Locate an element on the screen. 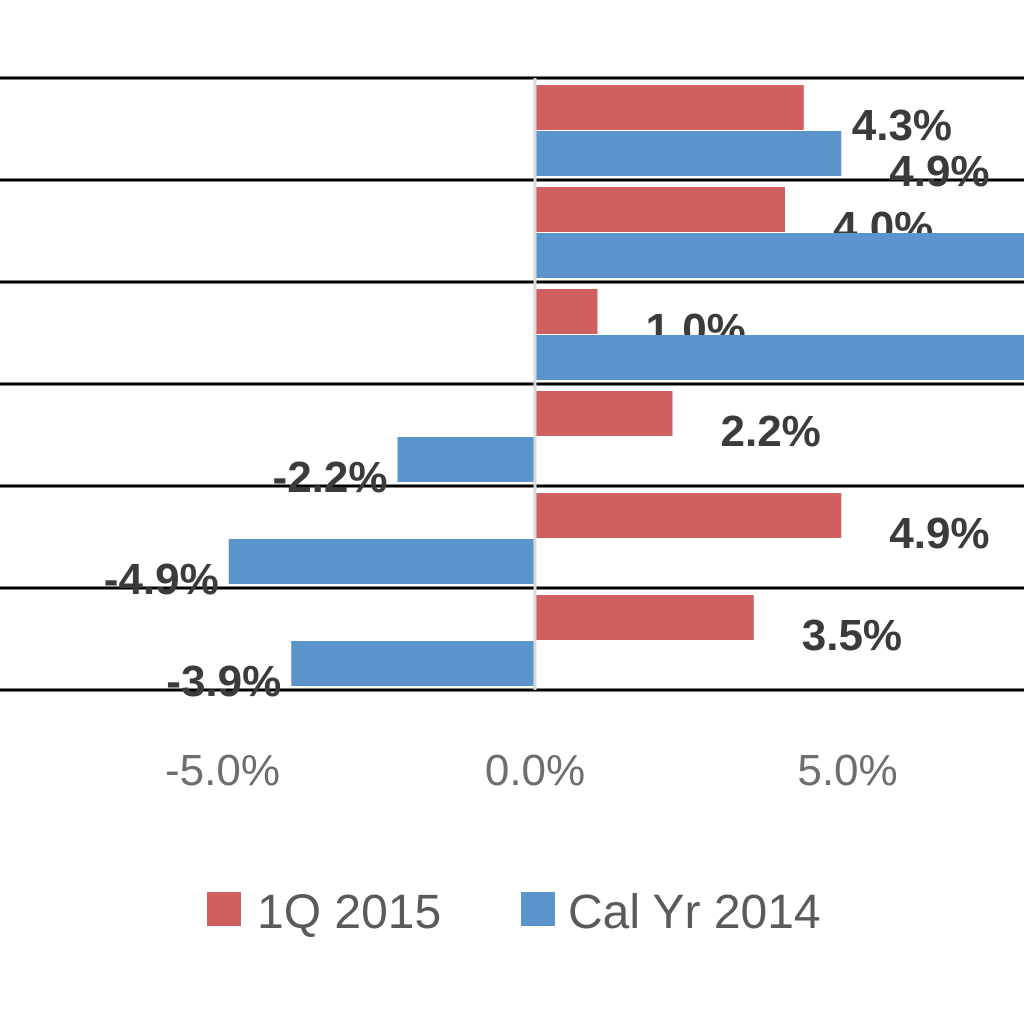 The width and height of the screenshot is (1024, 1029). data-label: -3.9% is located at coordinates (223, 681).